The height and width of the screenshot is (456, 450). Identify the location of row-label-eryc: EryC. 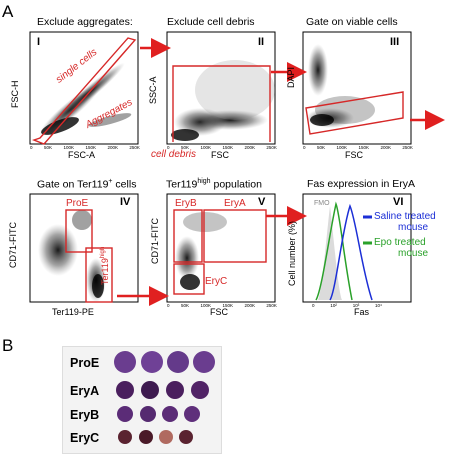
(85, 438).